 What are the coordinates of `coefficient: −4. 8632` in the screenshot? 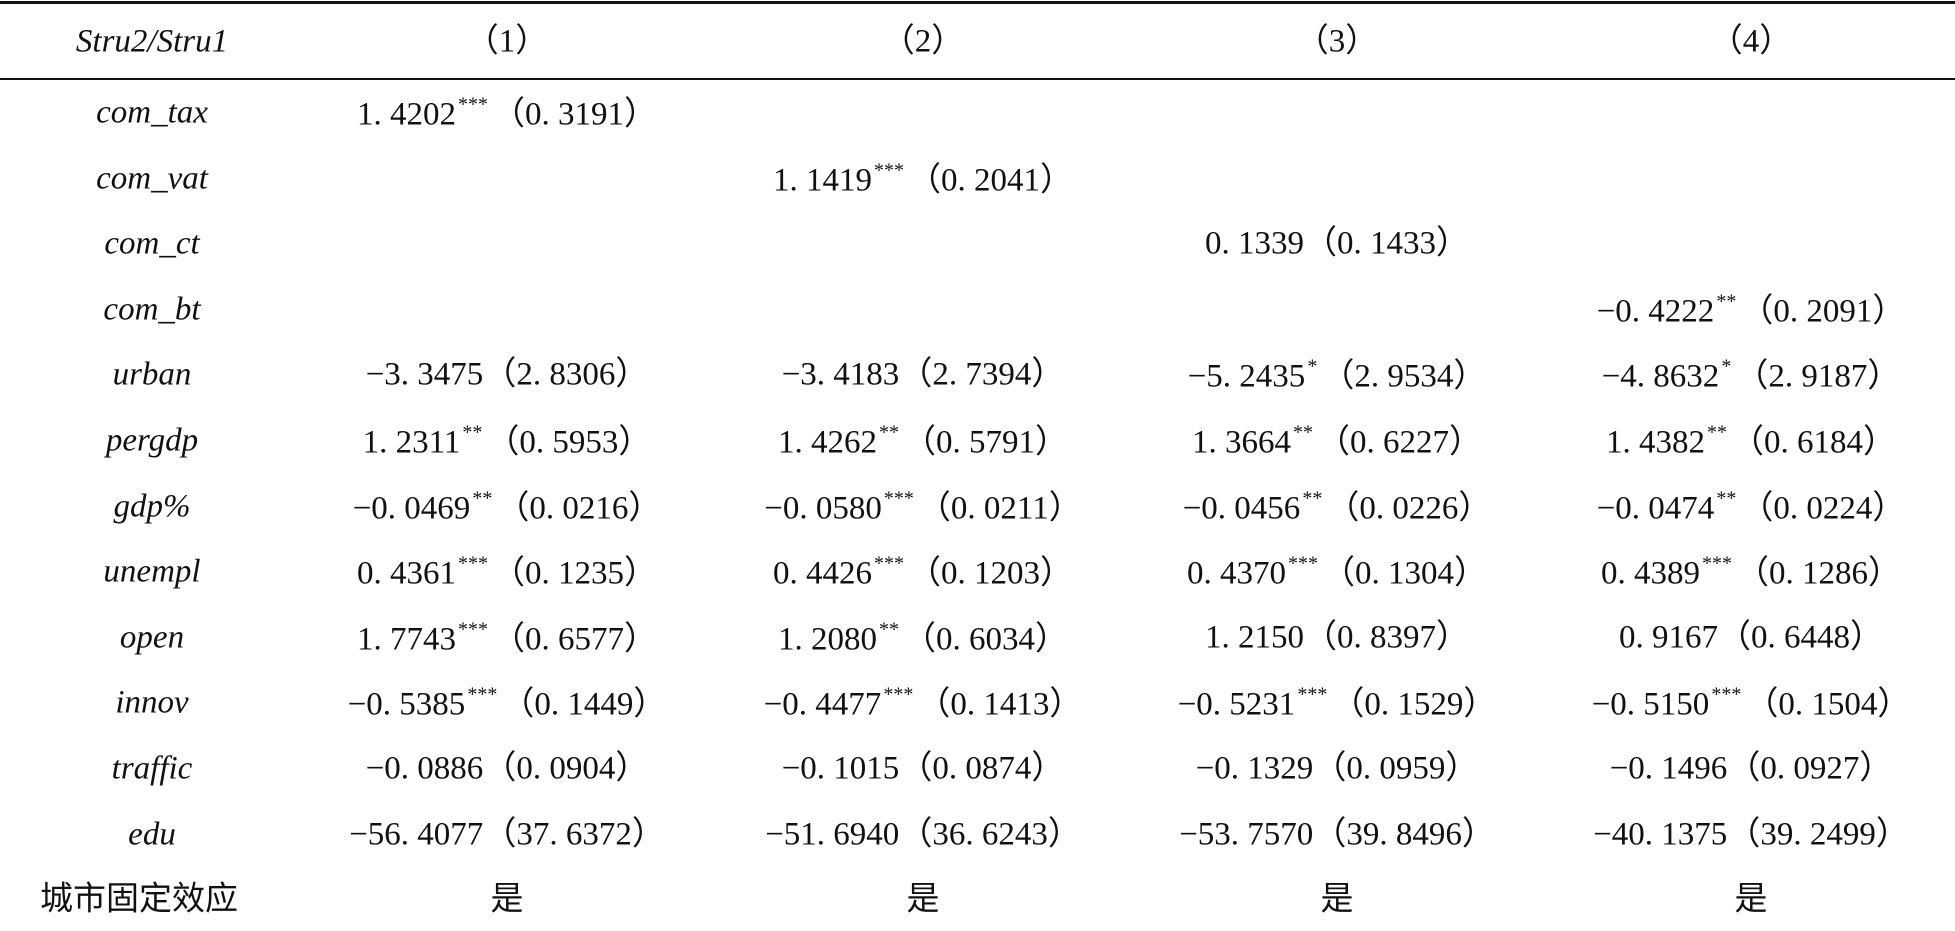 It's located at (1660, 376).